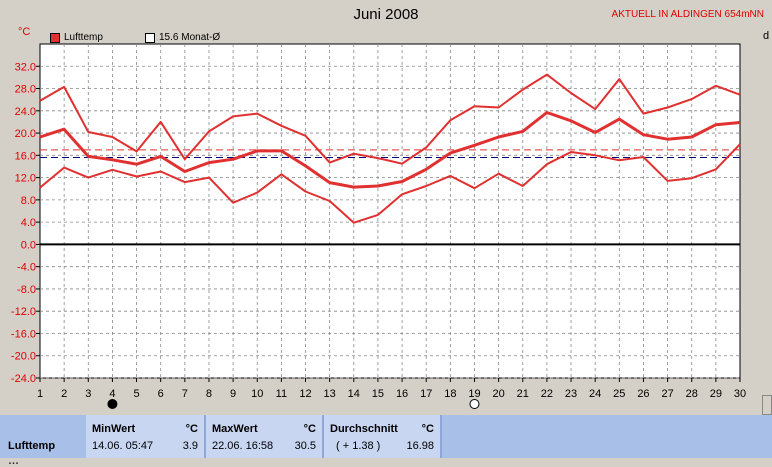  Describe the element at coordinates (190, 446) in the screenshot. I see `min-value: 3.9` at that location.